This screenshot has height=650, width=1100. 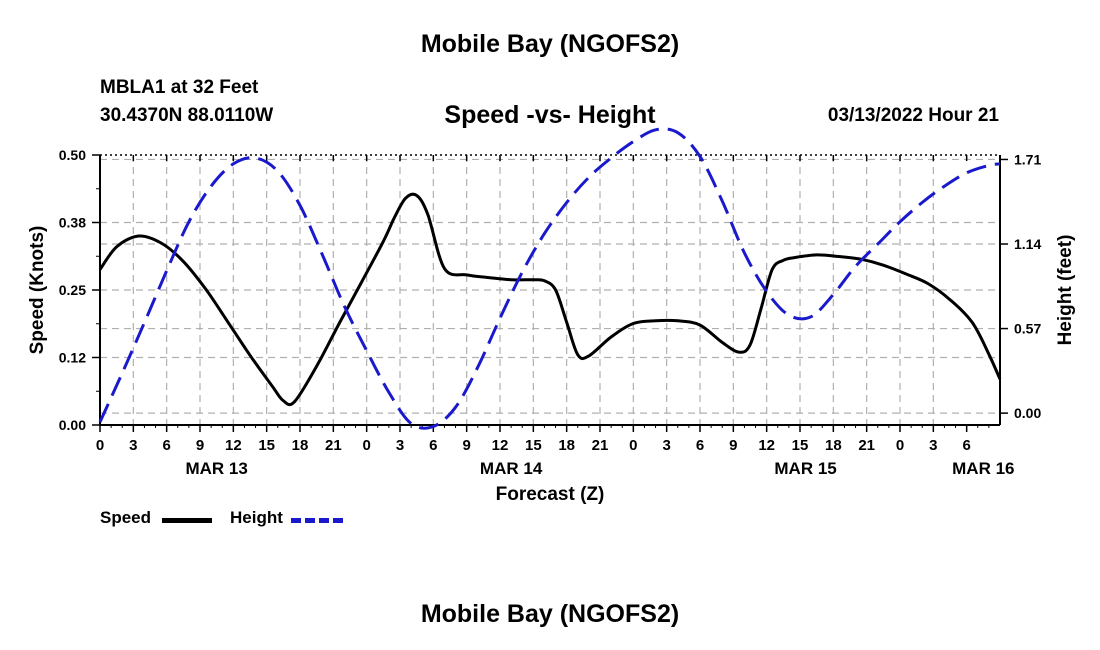 I want to click on y2-tick-label: 1.14, so click(x=1027, y=244).